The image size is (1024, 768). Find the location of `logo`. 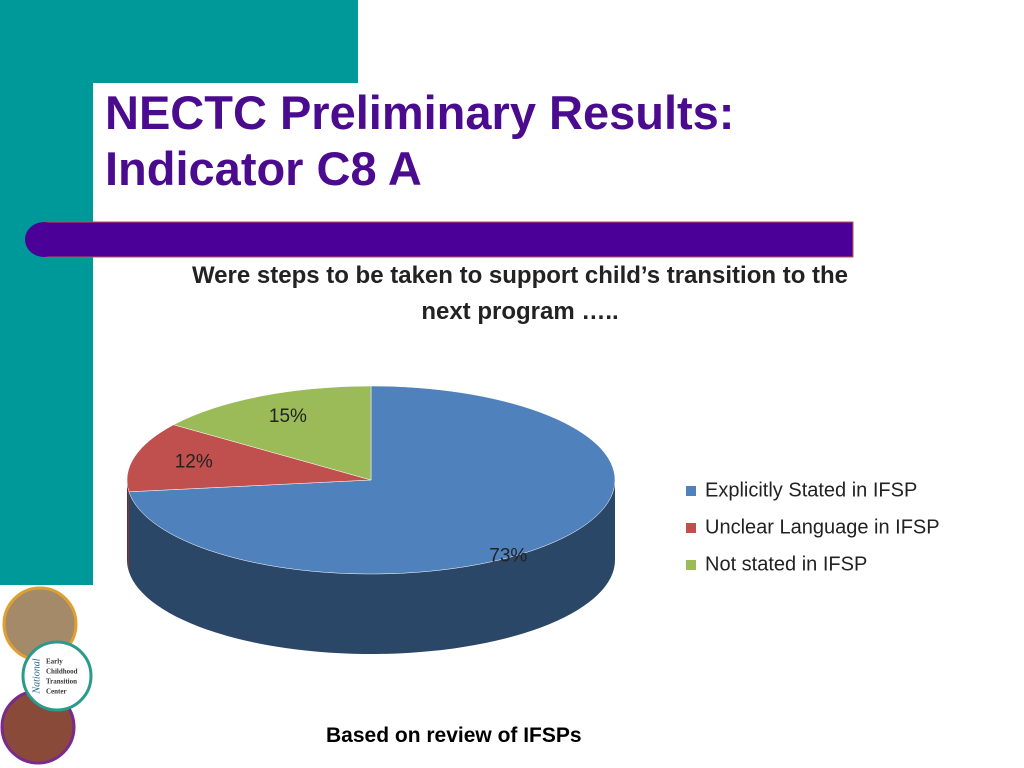

logo is located at coordinates (57, 676).